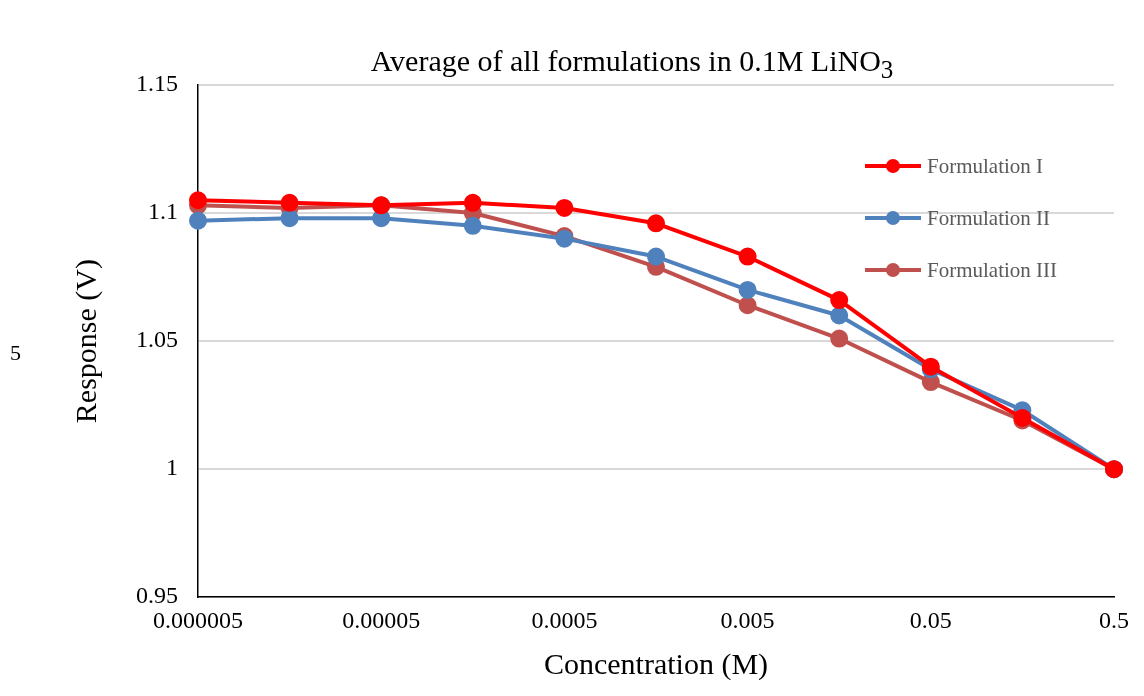 This screenshot has height=696, width=1144. Describe the element at coordinates (1114, 619) in the screenshot. I see `x-tick-label: 0.5` at that location.